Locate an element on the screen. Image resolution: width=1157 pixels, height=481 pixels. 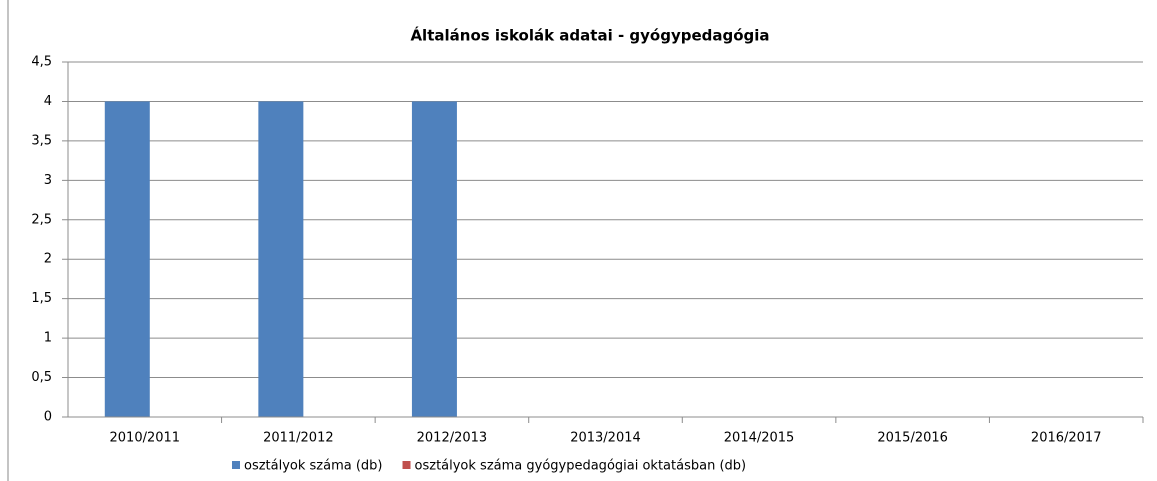
y-tick-label: 2,5 is located at coordinates (41, 219).